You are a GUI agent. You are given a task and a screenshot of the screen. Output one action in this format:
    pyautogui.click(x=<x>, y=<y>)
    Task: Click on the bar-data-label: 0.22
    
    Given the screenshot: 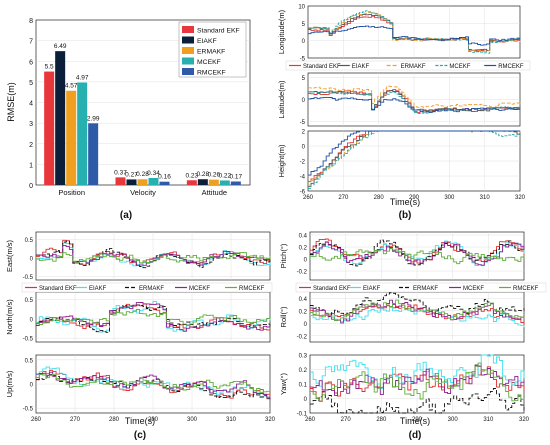 What is the action you would take?
    pyautogui.click(x=225, y=175)
    